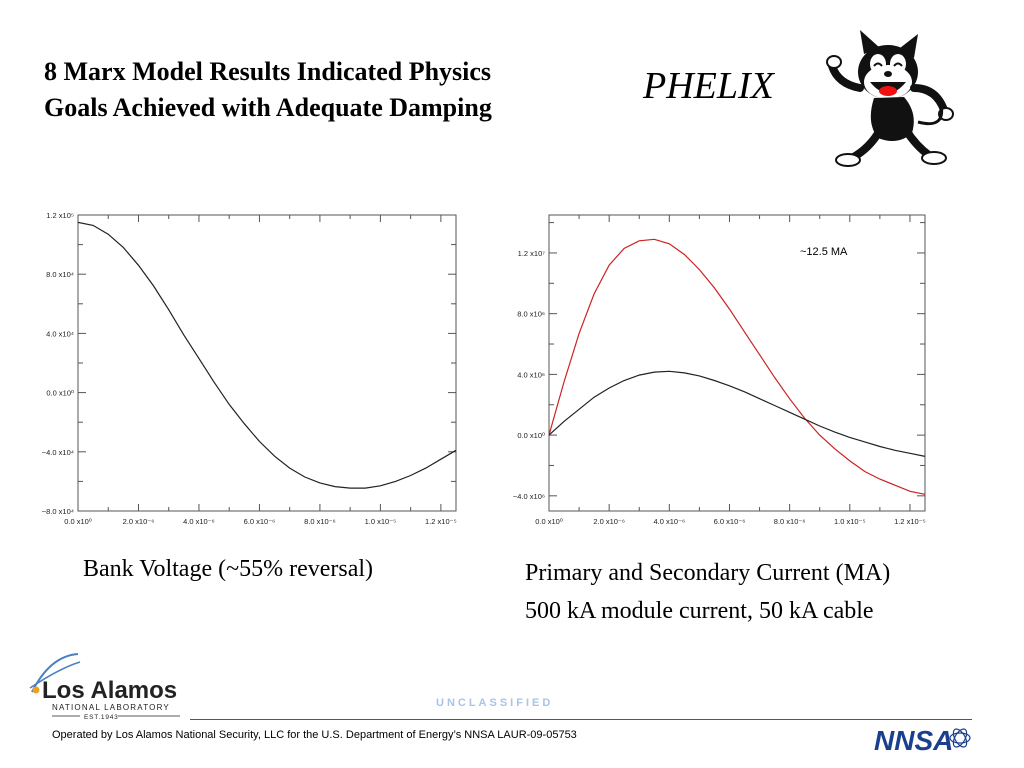 Image resolution: width=1024 pixels, height=768 pixels. I want to click on logo-sub: NATIONAL LABORATORY, so click(111, 707).